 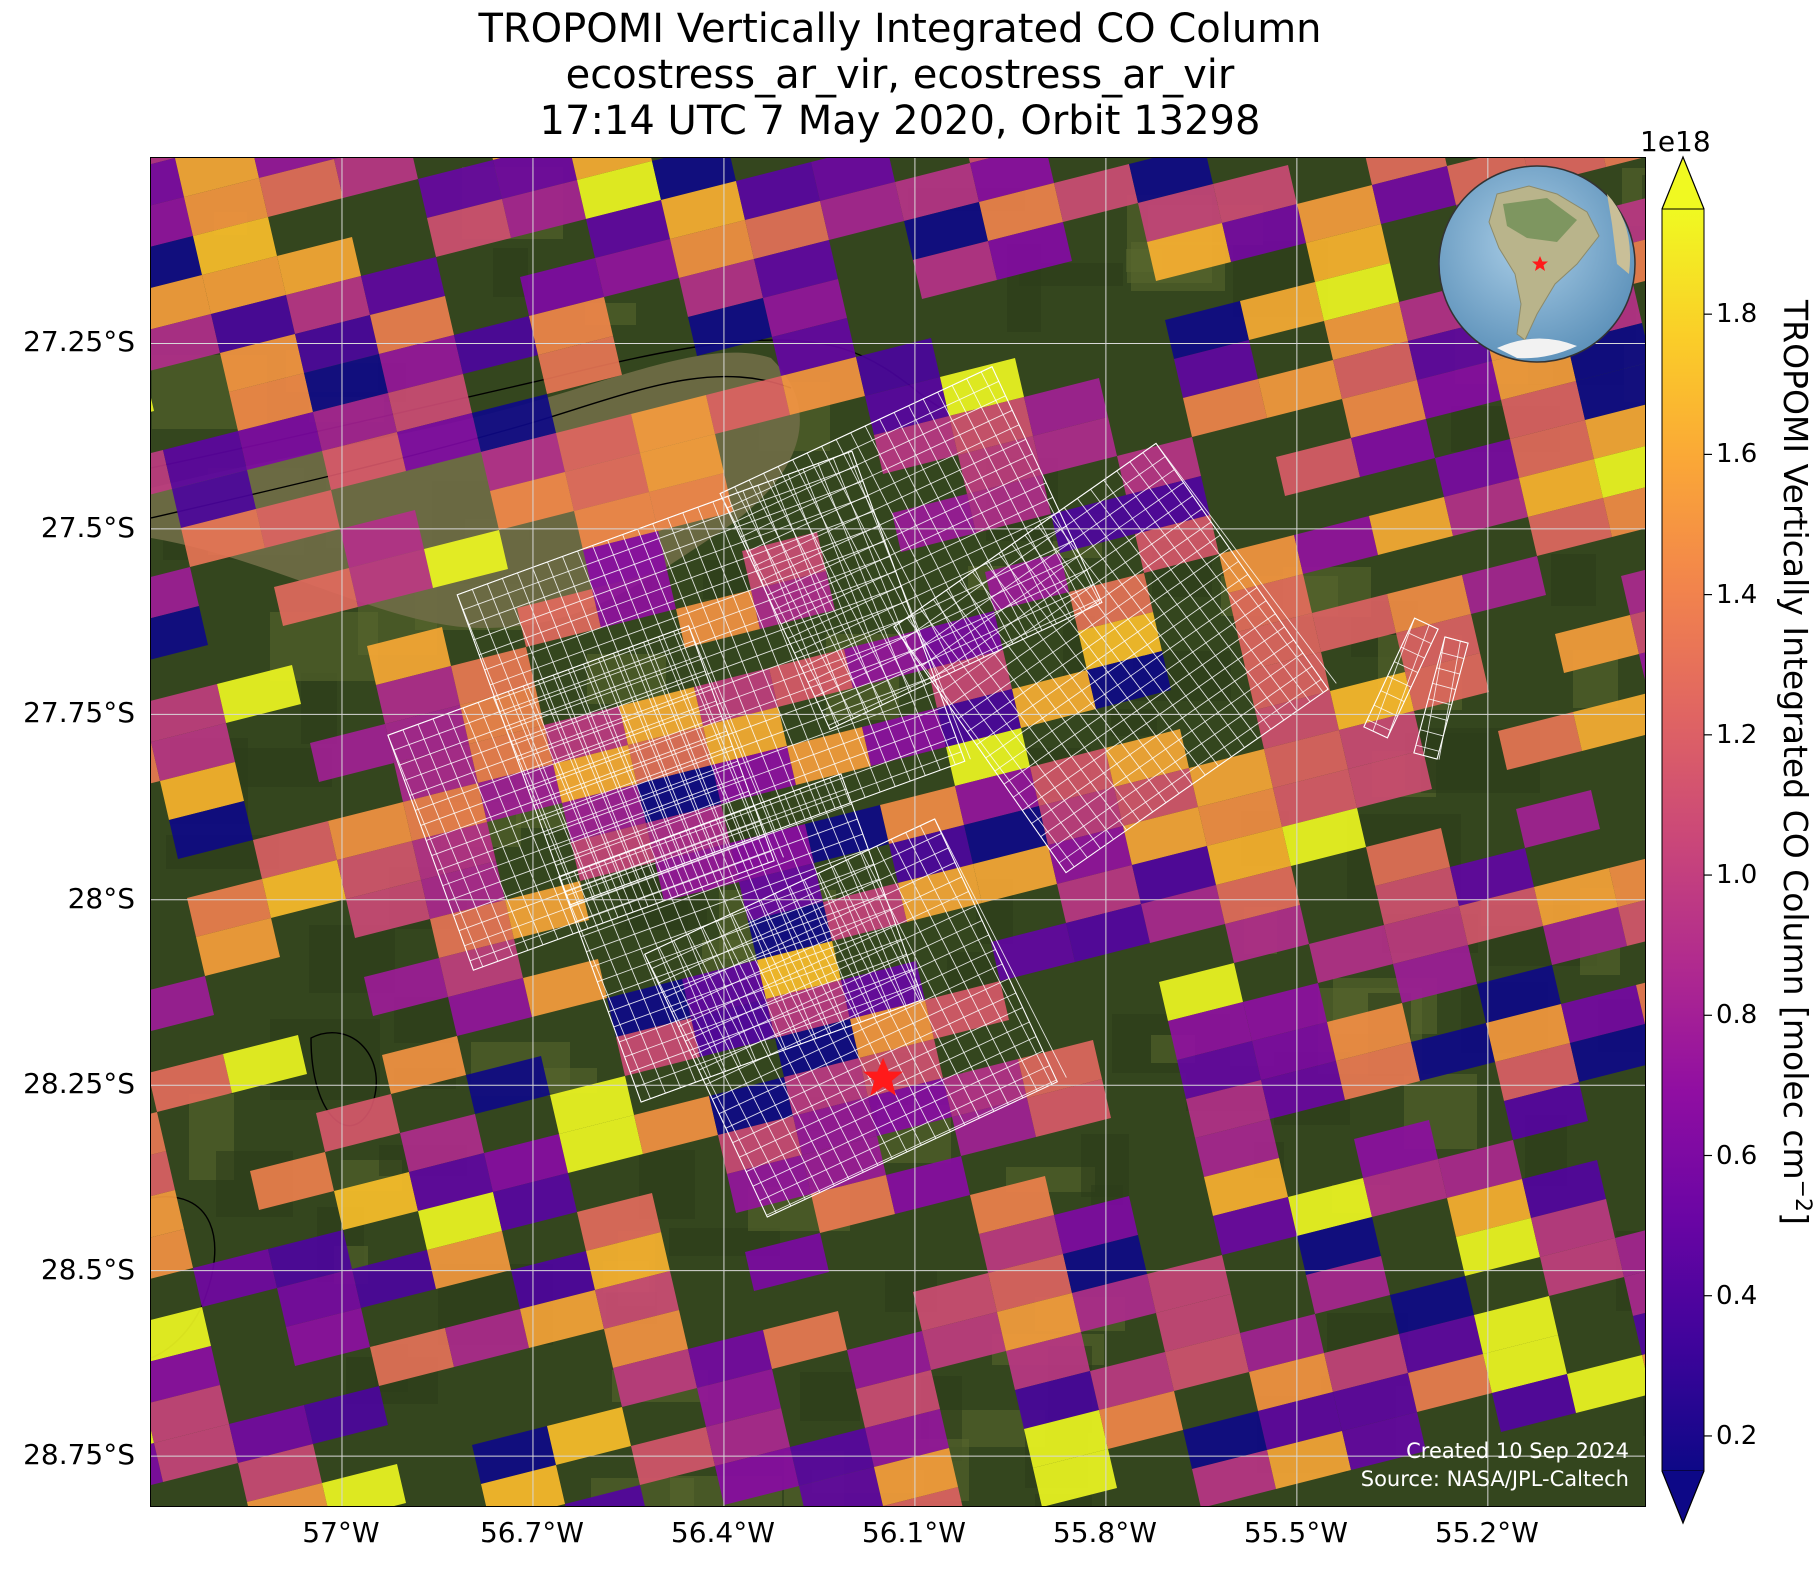 I want to click on colorbar-tick-label: 0.2, so click(x=1737, y=1435).